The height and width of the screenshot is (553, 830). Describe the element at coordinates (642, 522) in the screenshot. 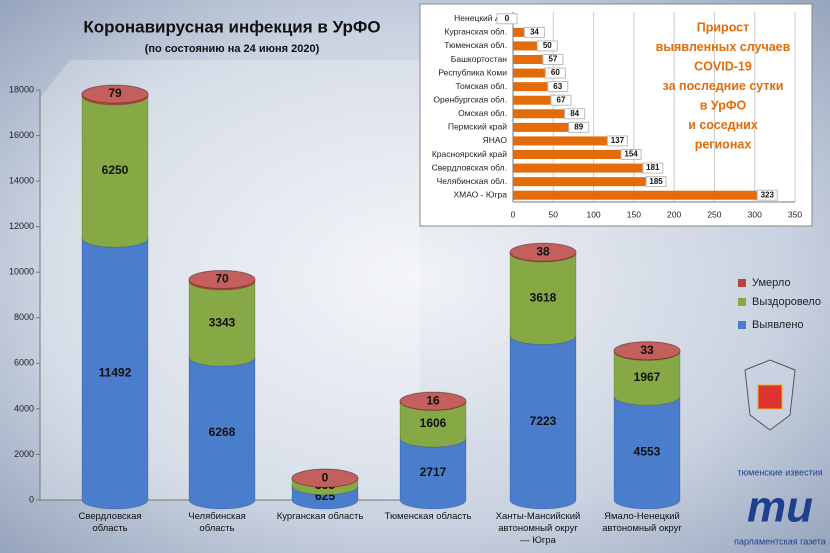

I see `x-tick-label: Ямало-Ненецкий автономный округ` at that location.